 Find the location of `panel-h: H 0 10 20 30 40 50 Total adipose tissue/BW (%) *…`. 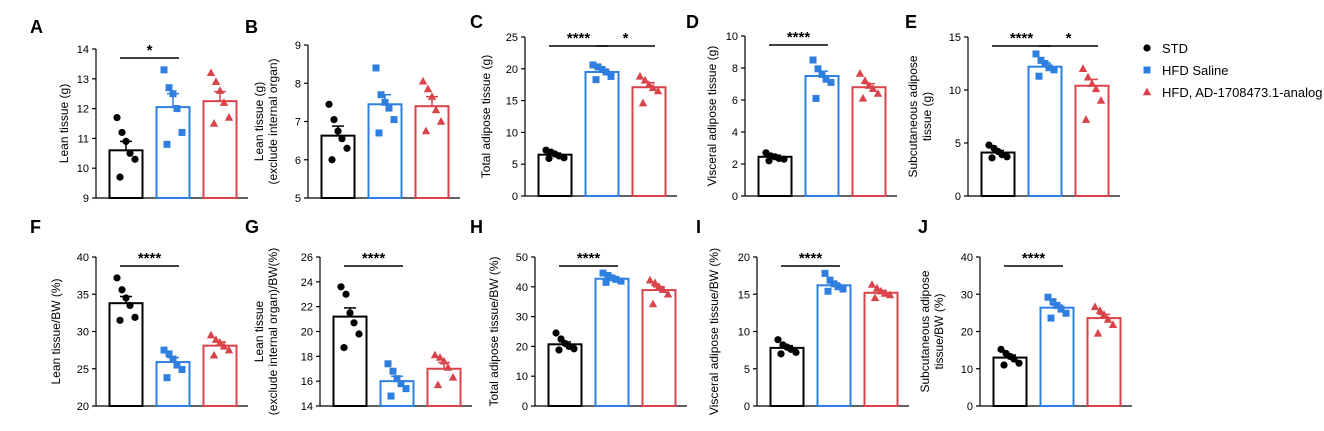

panel-h: H 0 10 20 30 40 50 Total adipose tissue/BW (%) *… is located at coordinates (578, 315).